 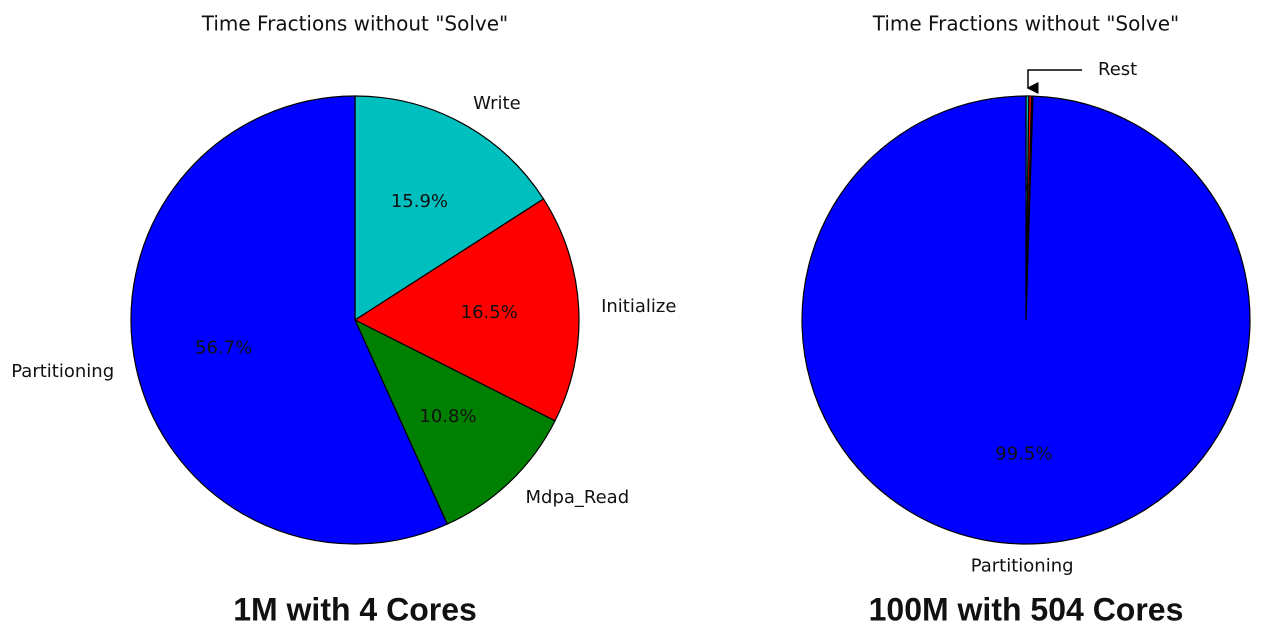 What do you see at coordinates (447, 416) in the screenshot?
I see `percent-label: 10.8%` at bounding box center [447, 416].